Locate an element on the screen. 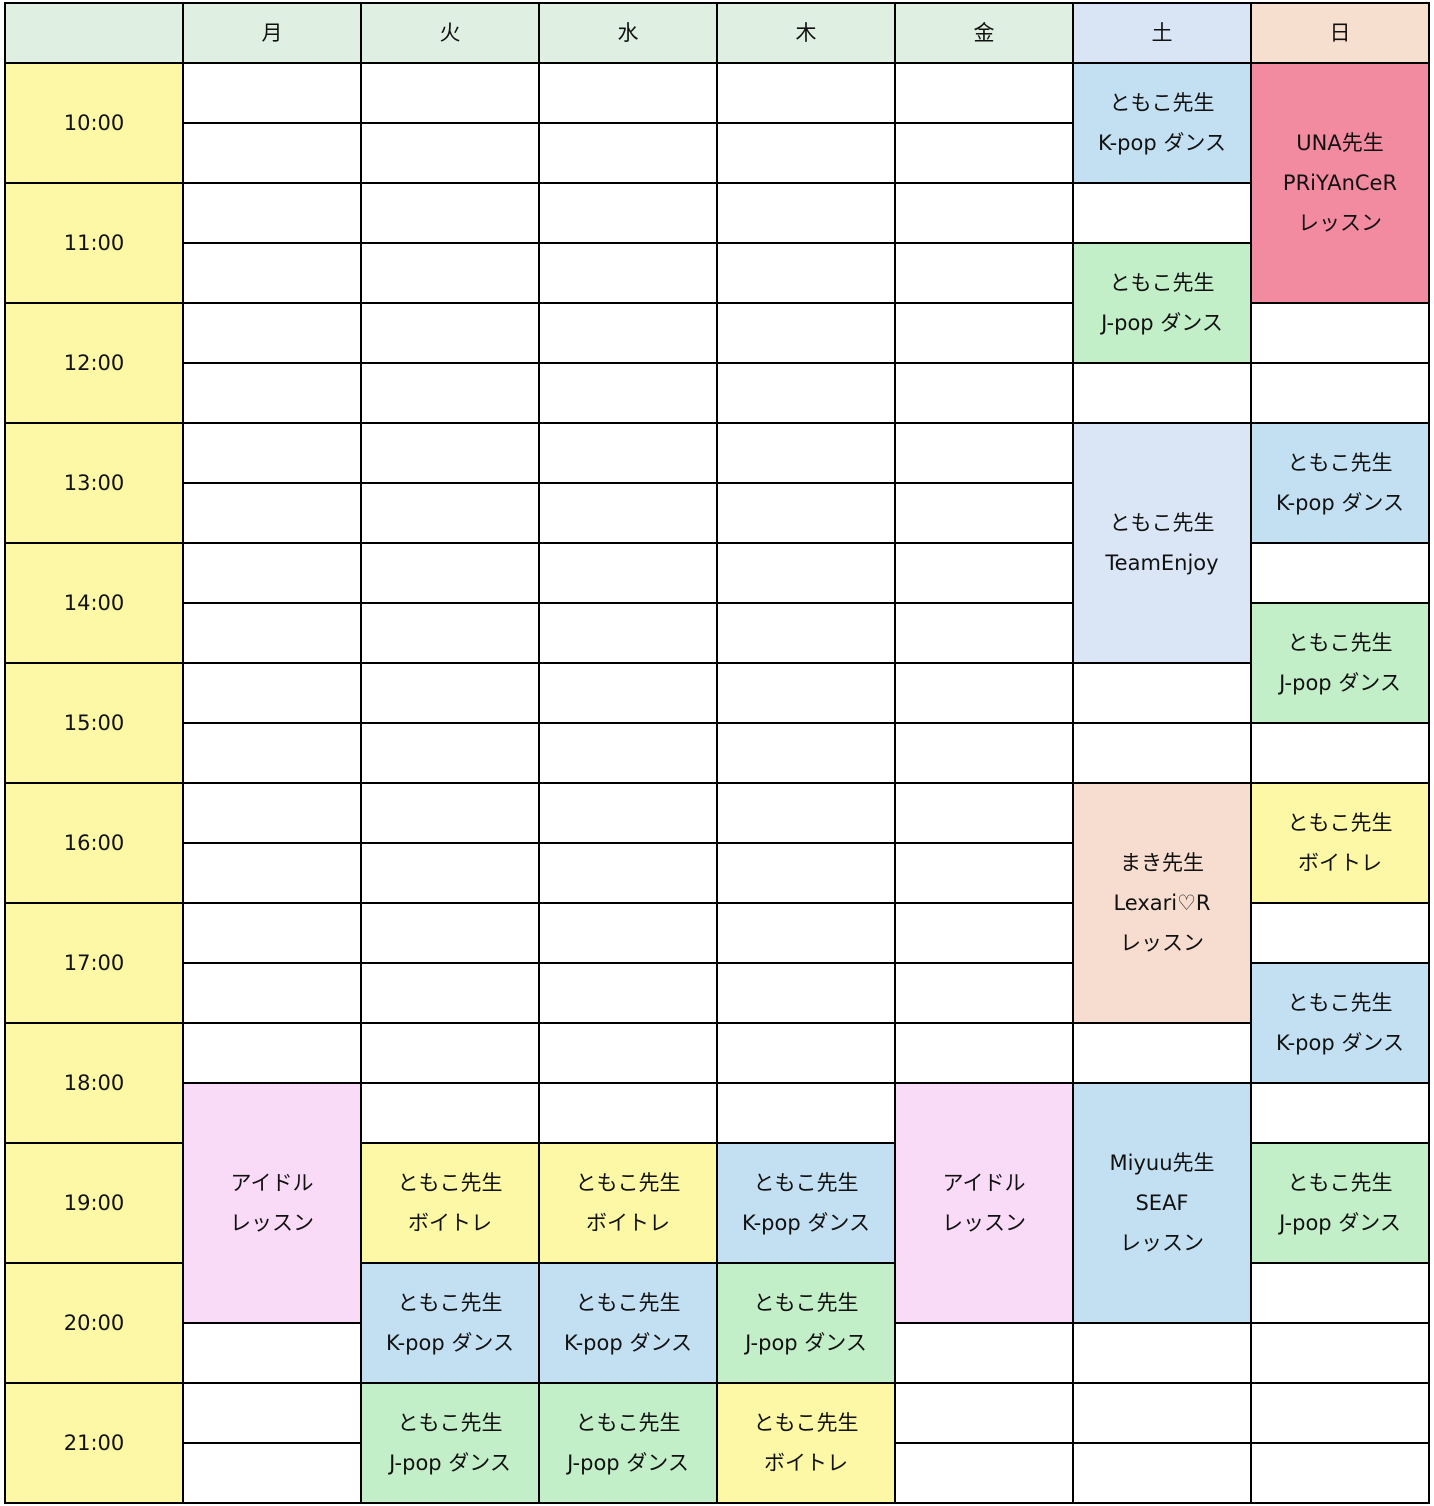 This screenshot has width=1434, height=1506. lesson-block: UNA先生 PRiYAnCeR レッスン is located at coordinates (1340, 183).